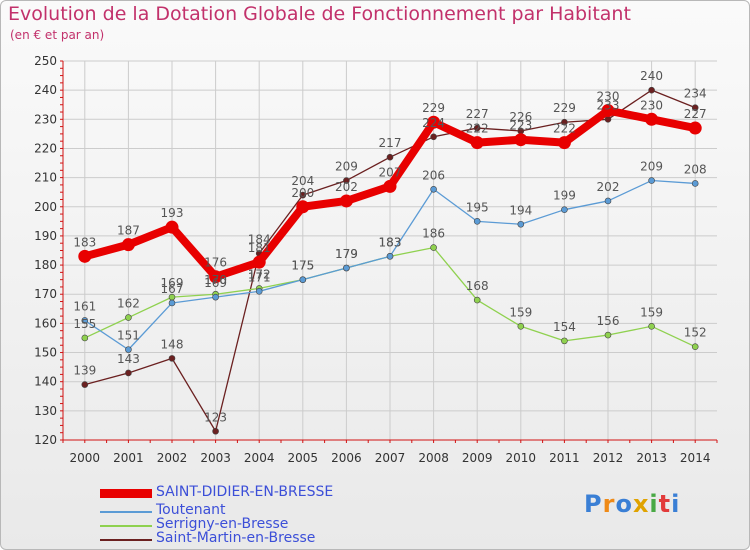 This screenshot has height=550, width=750. Describe the element at coordinates (45, 440) in the screenshot. I see `y-tick-label: 120` at that location.